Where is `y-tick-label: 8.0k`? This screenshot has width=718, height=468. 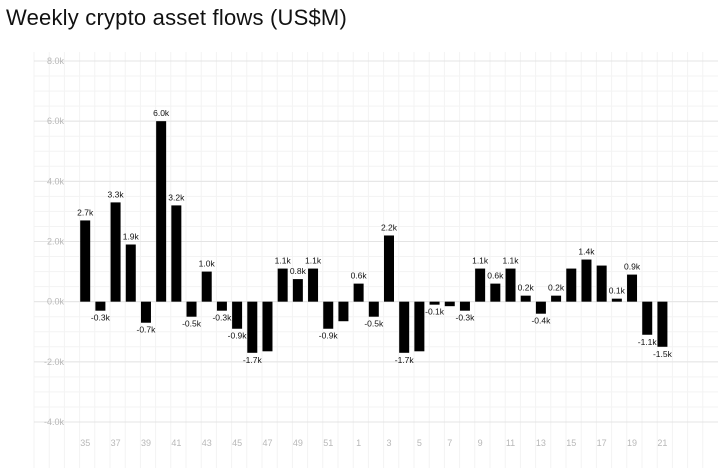 y-tick-label: 8.0k is located at coordinates (56, 61).